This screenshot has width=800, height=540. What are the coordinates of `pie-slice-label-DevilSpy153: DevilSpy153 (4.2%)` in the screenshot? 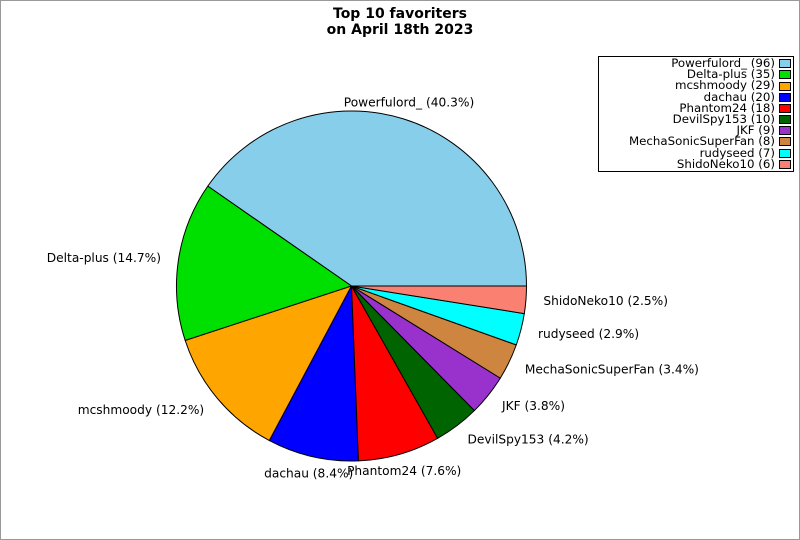 It's located at (528, 440).